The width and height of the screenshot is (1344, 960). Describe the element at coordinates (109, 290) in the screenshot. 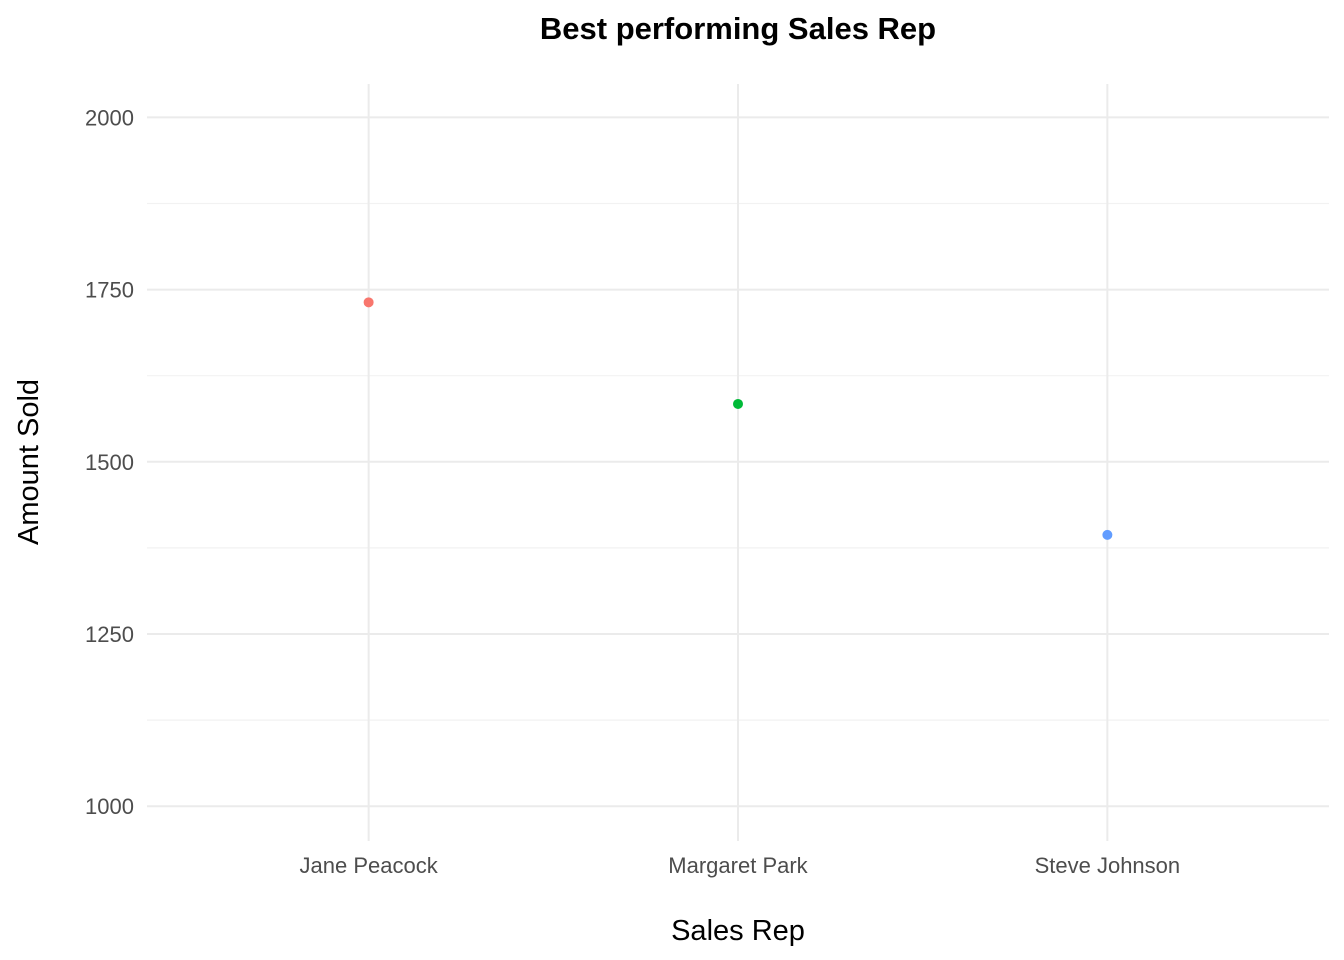

I see `y-tick-label: 1750` at that location.